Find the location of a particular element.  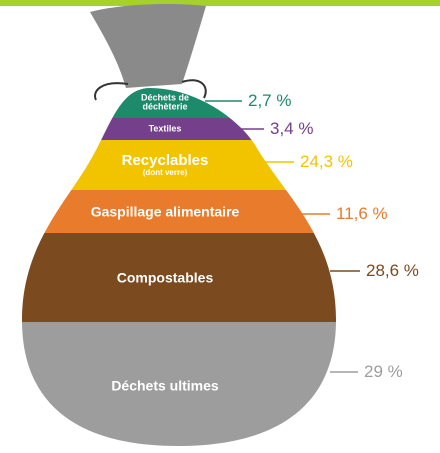

category-label: Déchets de déchèterie is located at coordinates (165, 102).